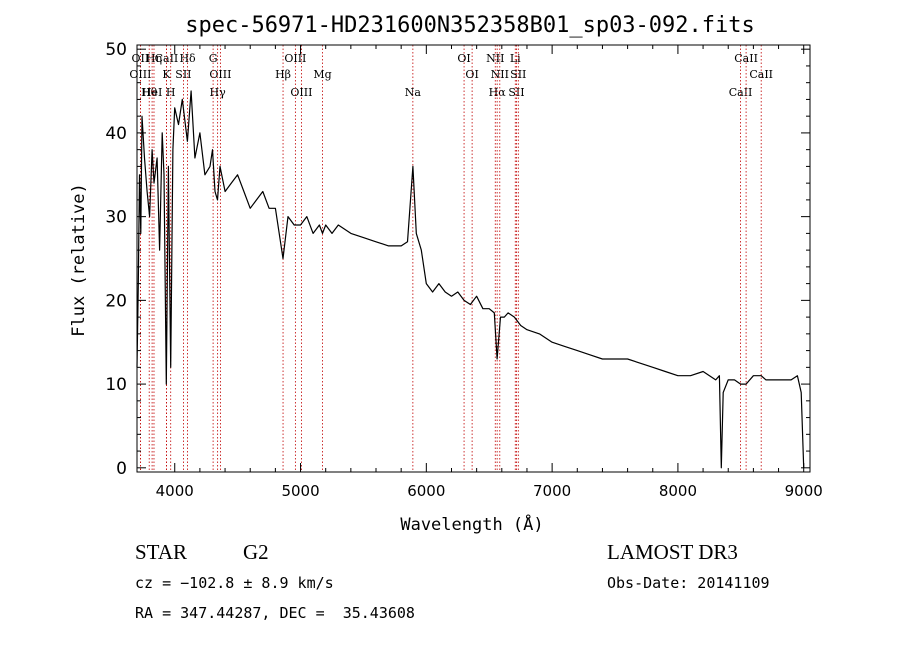  Describe the element at coordinates (161, 552) in the screenshot. I see `object-class: STAR` at that location.